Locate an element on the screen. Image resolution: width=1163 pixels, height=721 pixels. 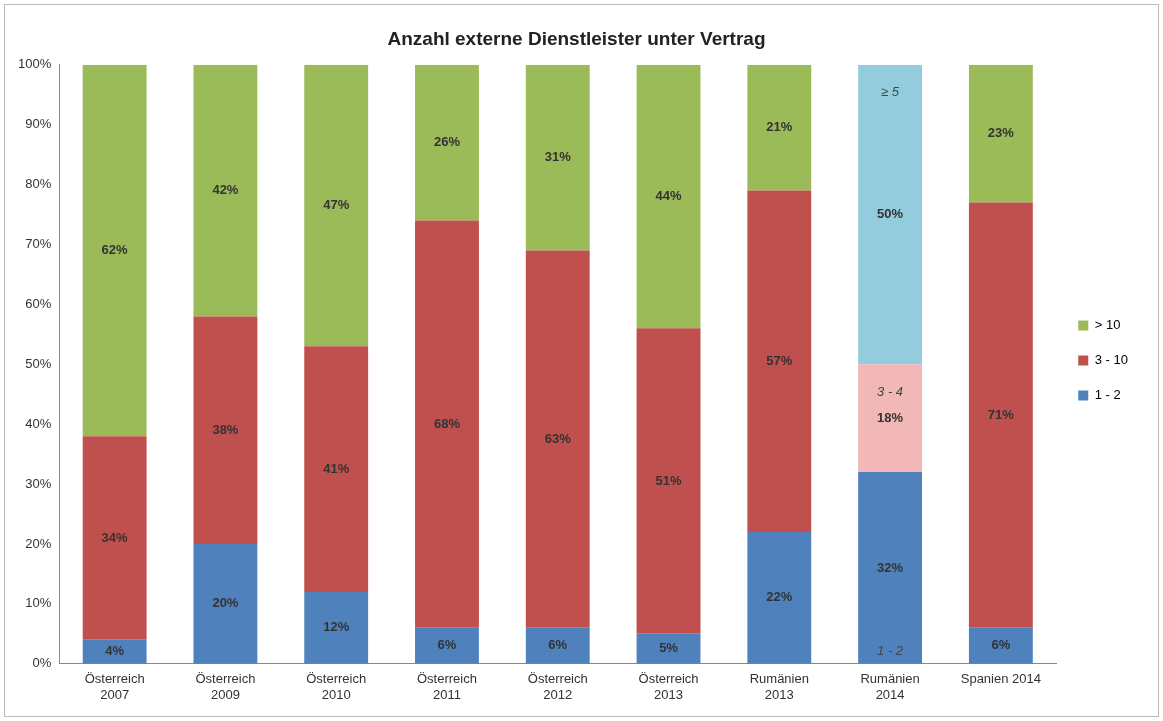
data-label: 44% is located at coordinates (668, 196).